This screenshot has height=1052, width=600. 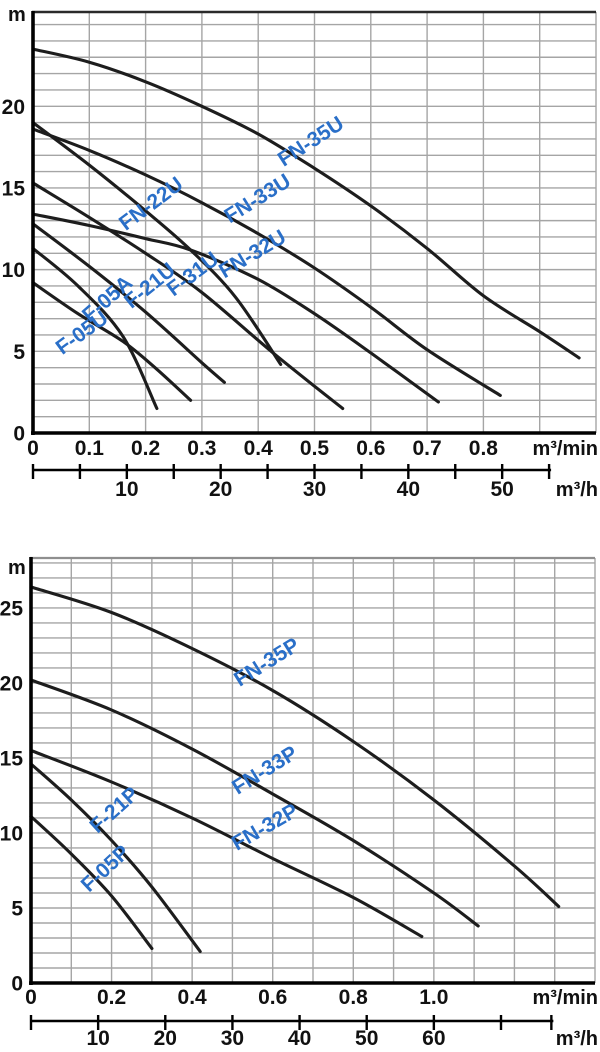 I want to click on curve-label-FN-32U: FN-32U, so click(x=252, y=254).